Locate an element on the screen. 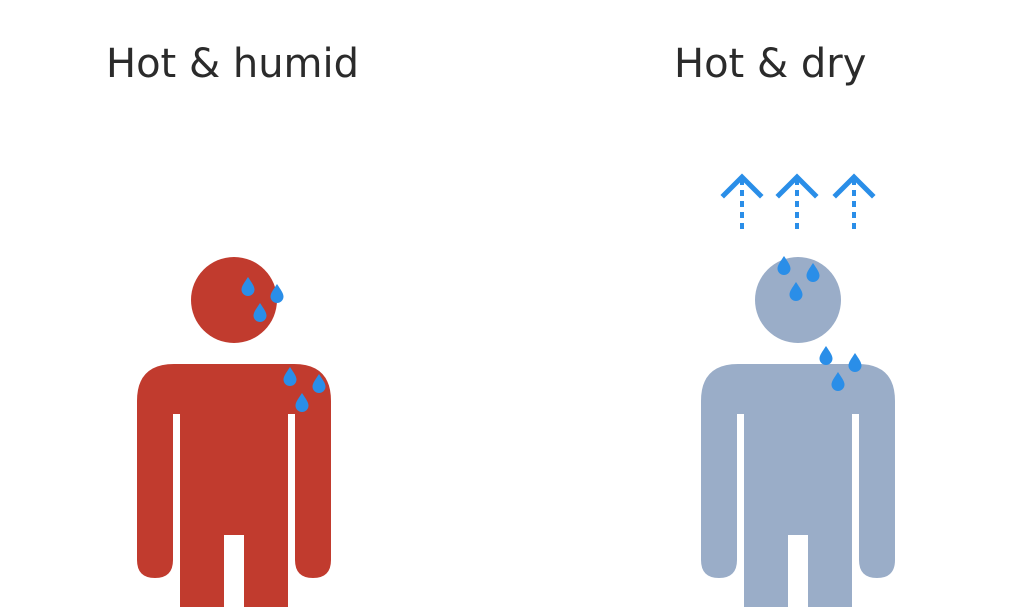 The height and width of the screenshot is (607, 1024). panel-title-hot-humid: Hot & humid is located at coordinates (233, 64).